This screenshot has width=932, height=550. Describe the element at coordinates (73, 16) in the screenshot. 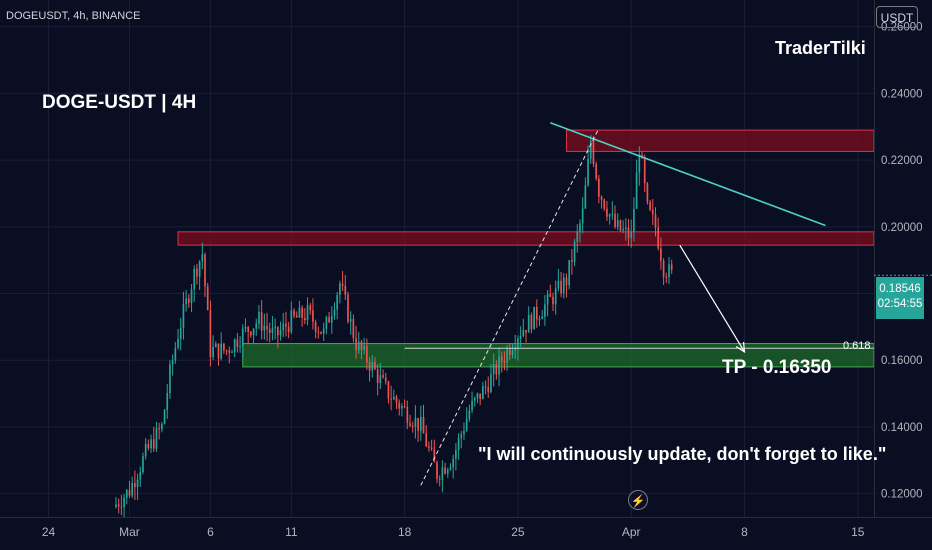

I see `symbol-title: DOGEUSDT, 4h, BINANCE` at that location.